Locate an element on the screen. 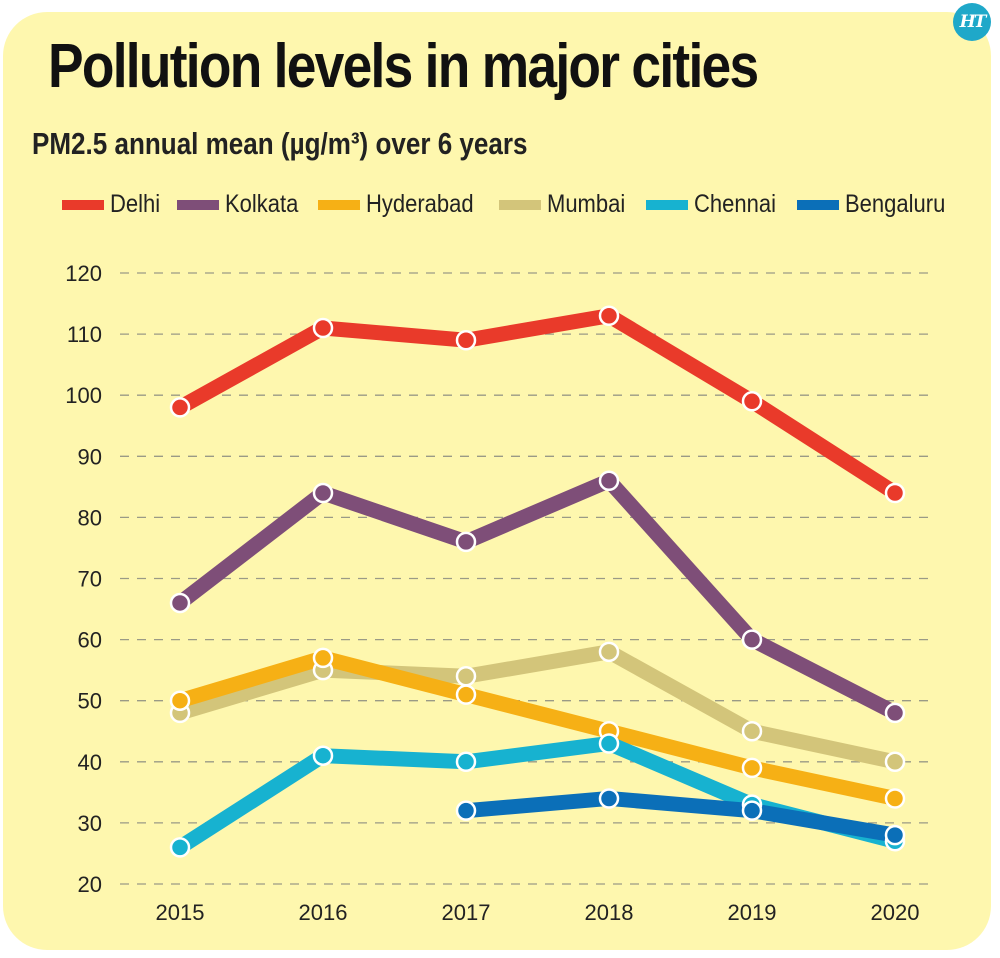  data-point-mumbai-2017 is located at coordinates (466, 676).